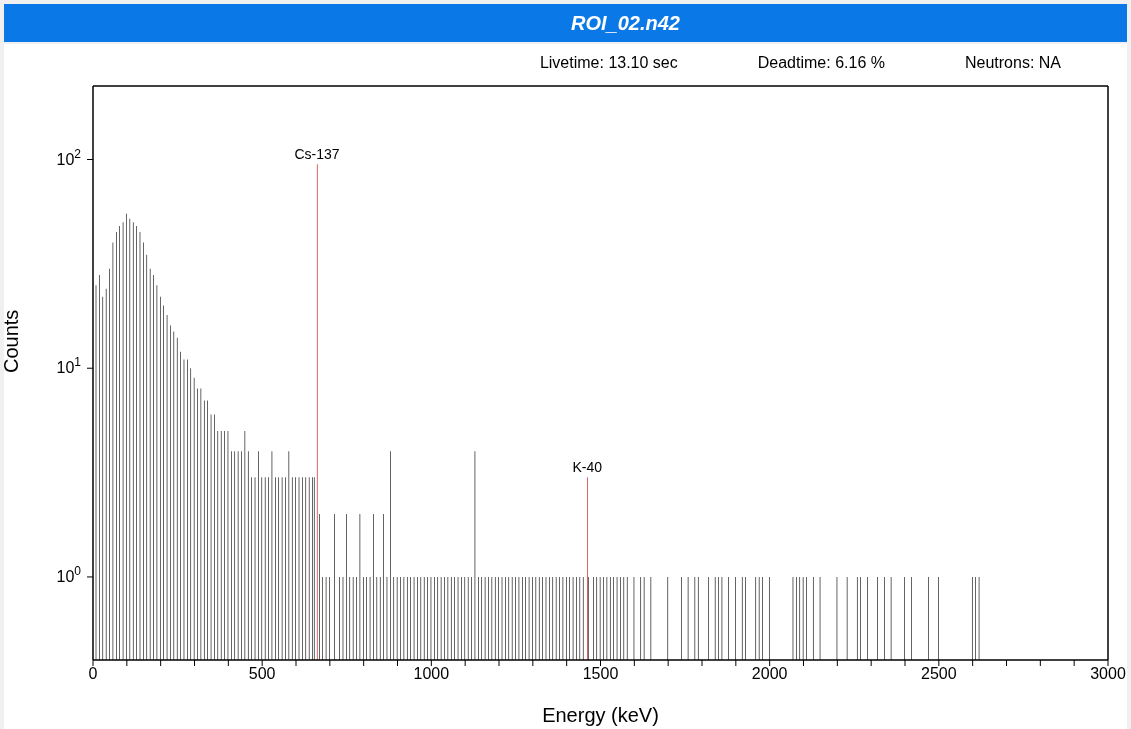  I want to click on annotation: Cs-137, so click(317, 154).